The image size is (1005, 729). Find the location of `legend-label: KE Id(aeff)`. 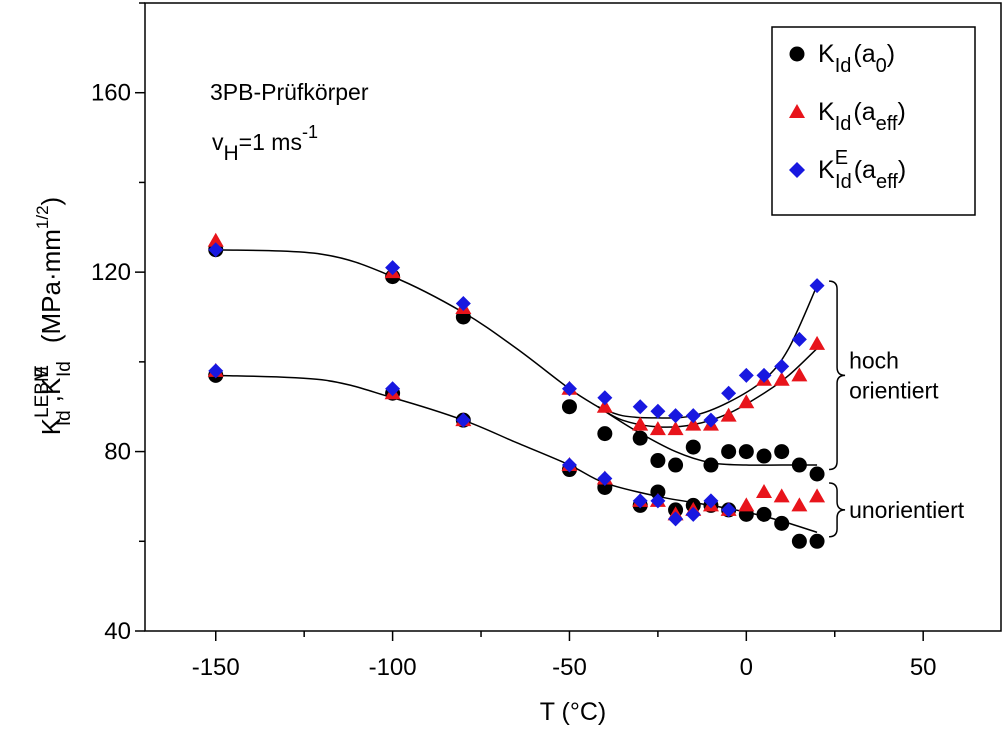

legend-label: KE Id(aeff) is located at coordinates (862, 170).